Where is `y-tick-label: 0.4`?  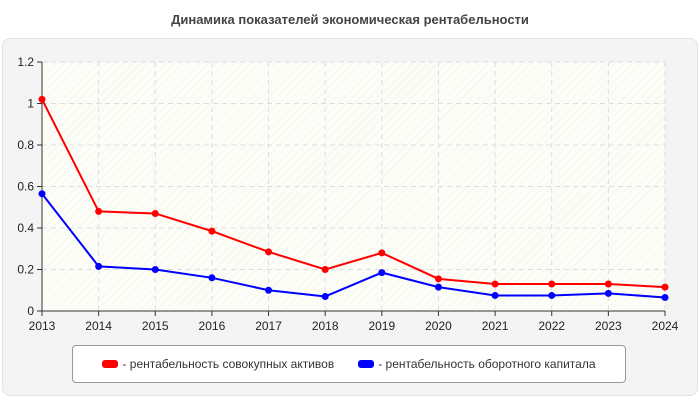 y-tick-label: 0.4 is located at coordinates (25, 228).